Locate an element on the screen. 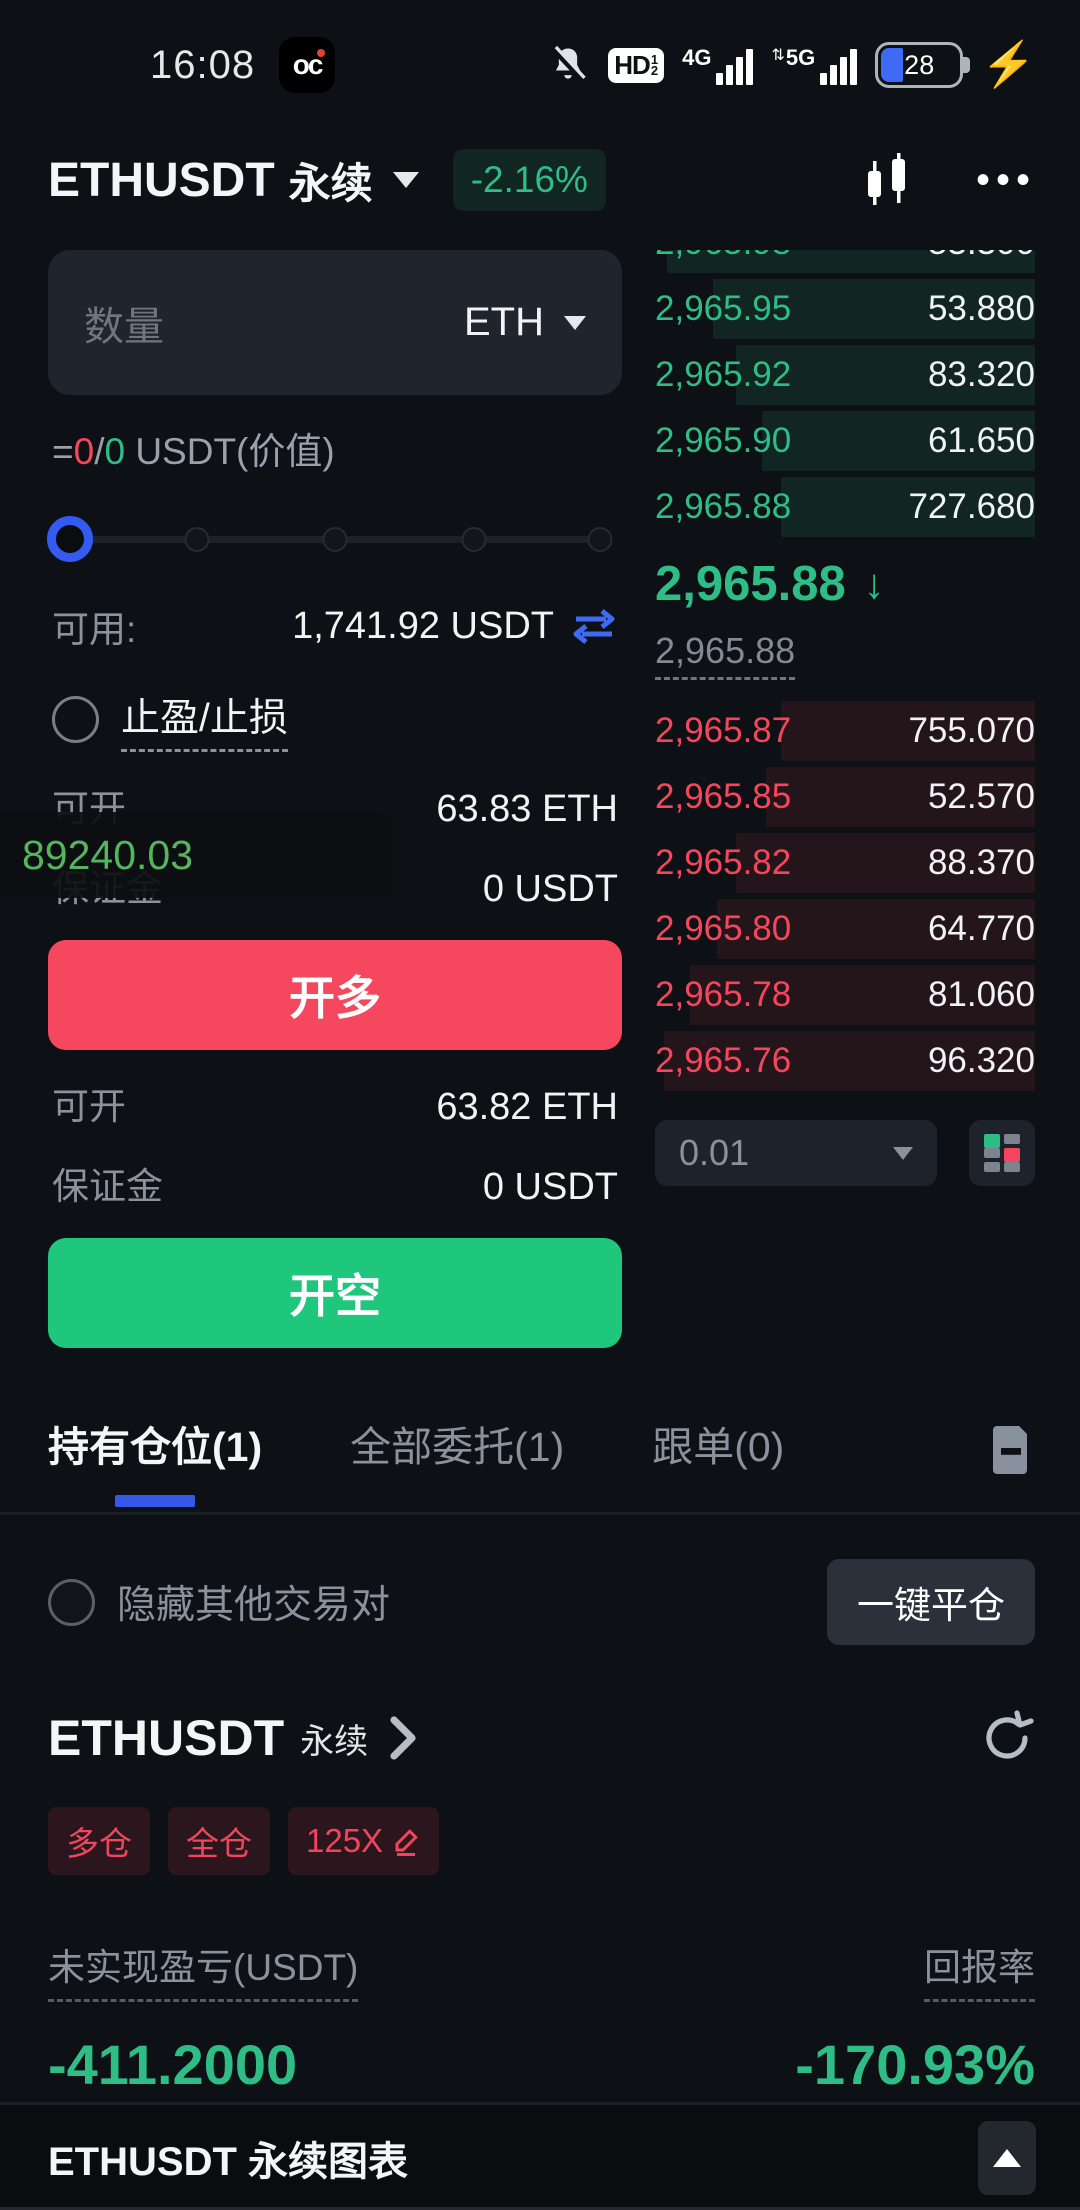  candlestick-chart-icon is located at coordinates (887, 180).